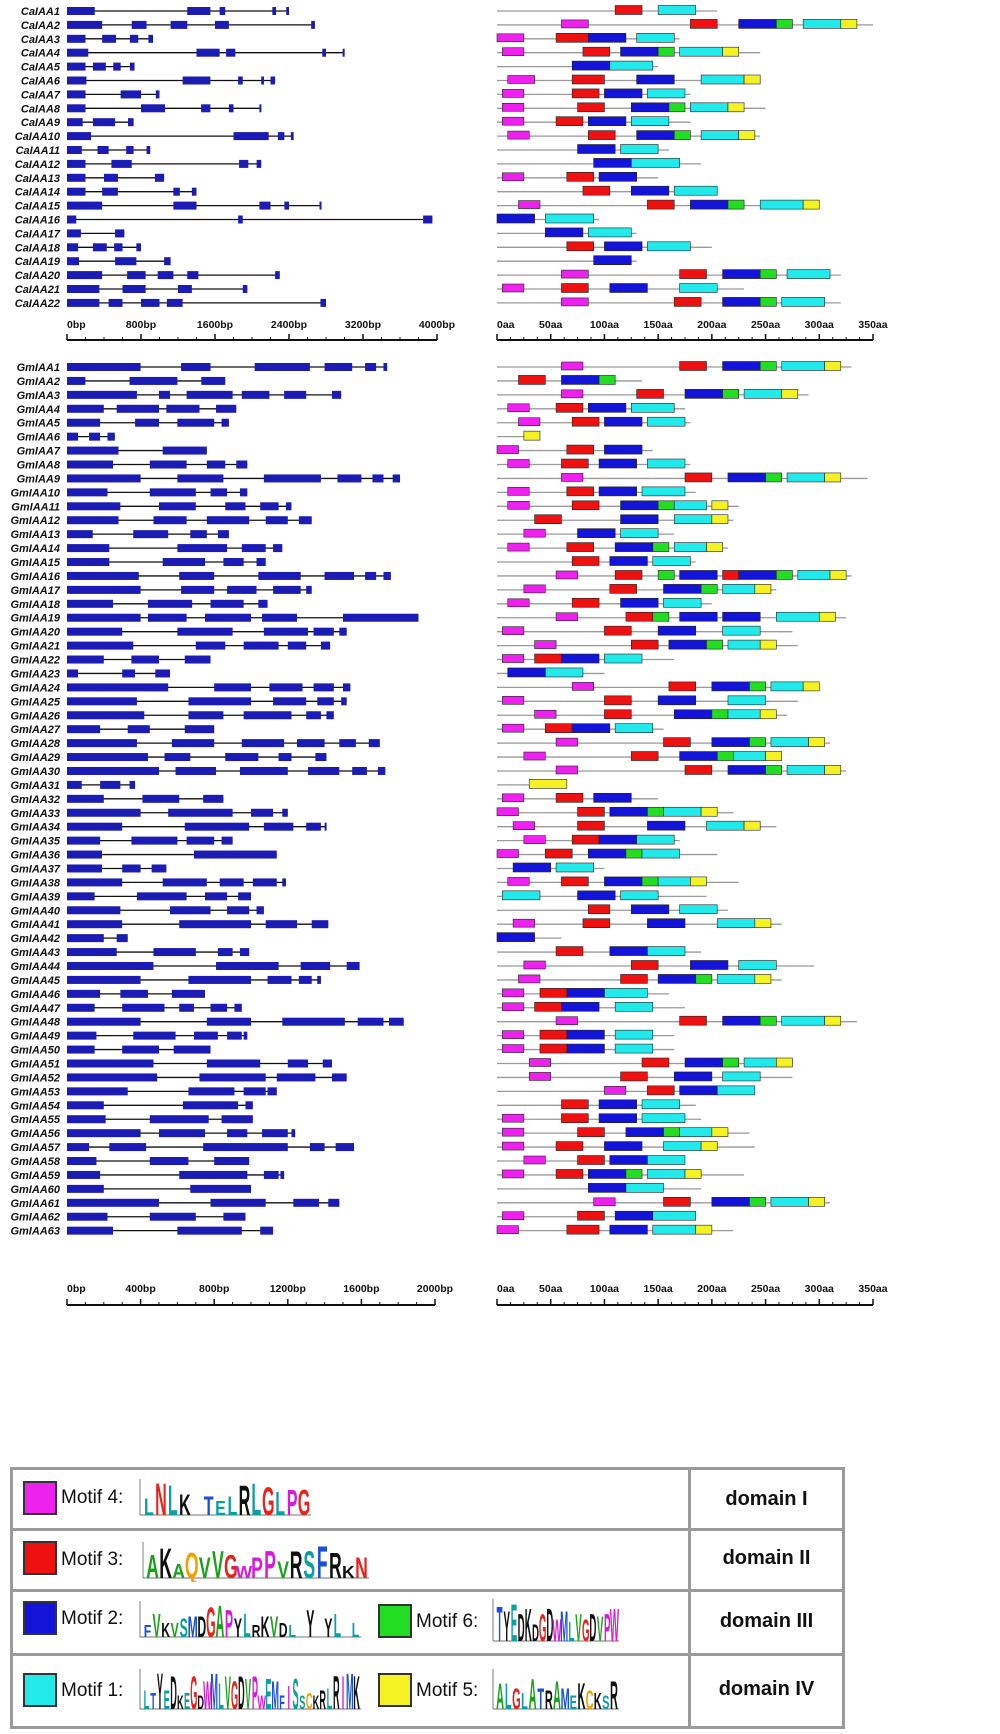  I want to click on panel_gm-gene-row: GmIAA41, so click(169, 925).